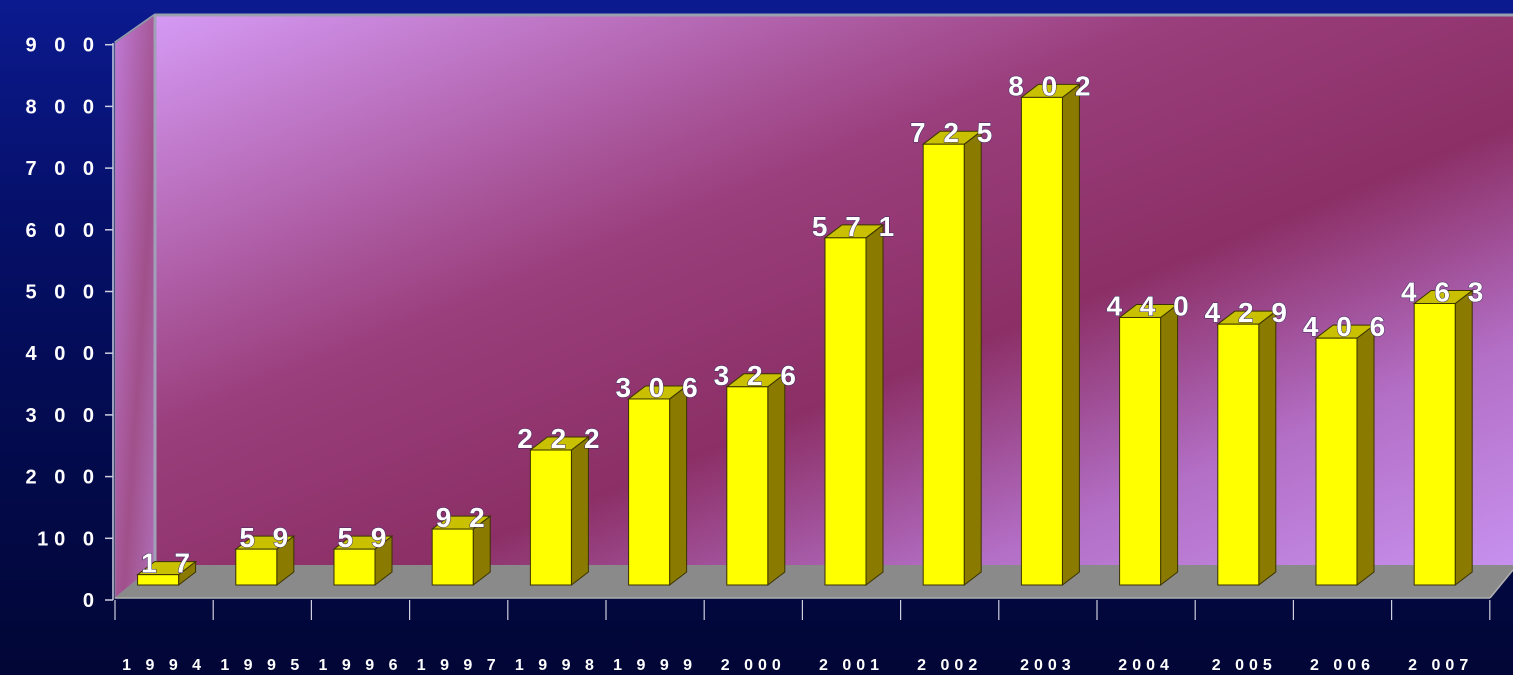 Image resolution: width=1513 pixels, height=675 pixels. I want to click on x-tick-label: 2 002, so click(949, 665).